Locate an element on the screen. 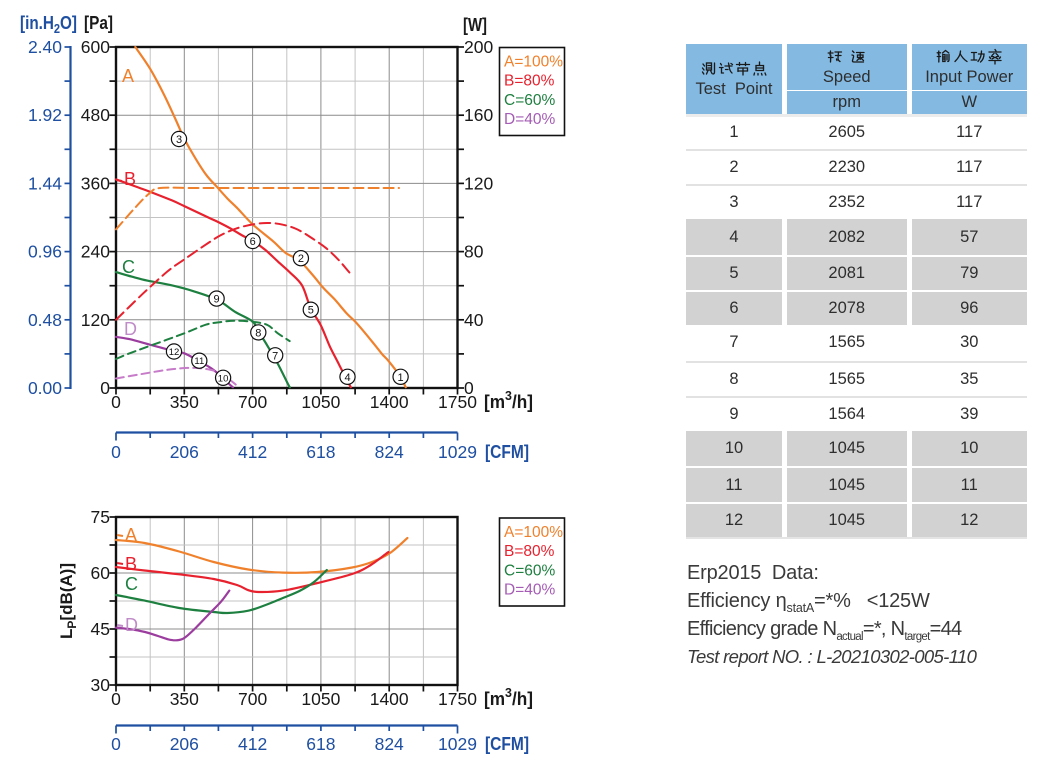 The image size is (1041, 772). svg-text: 75 is located at coordinates (100, 517).